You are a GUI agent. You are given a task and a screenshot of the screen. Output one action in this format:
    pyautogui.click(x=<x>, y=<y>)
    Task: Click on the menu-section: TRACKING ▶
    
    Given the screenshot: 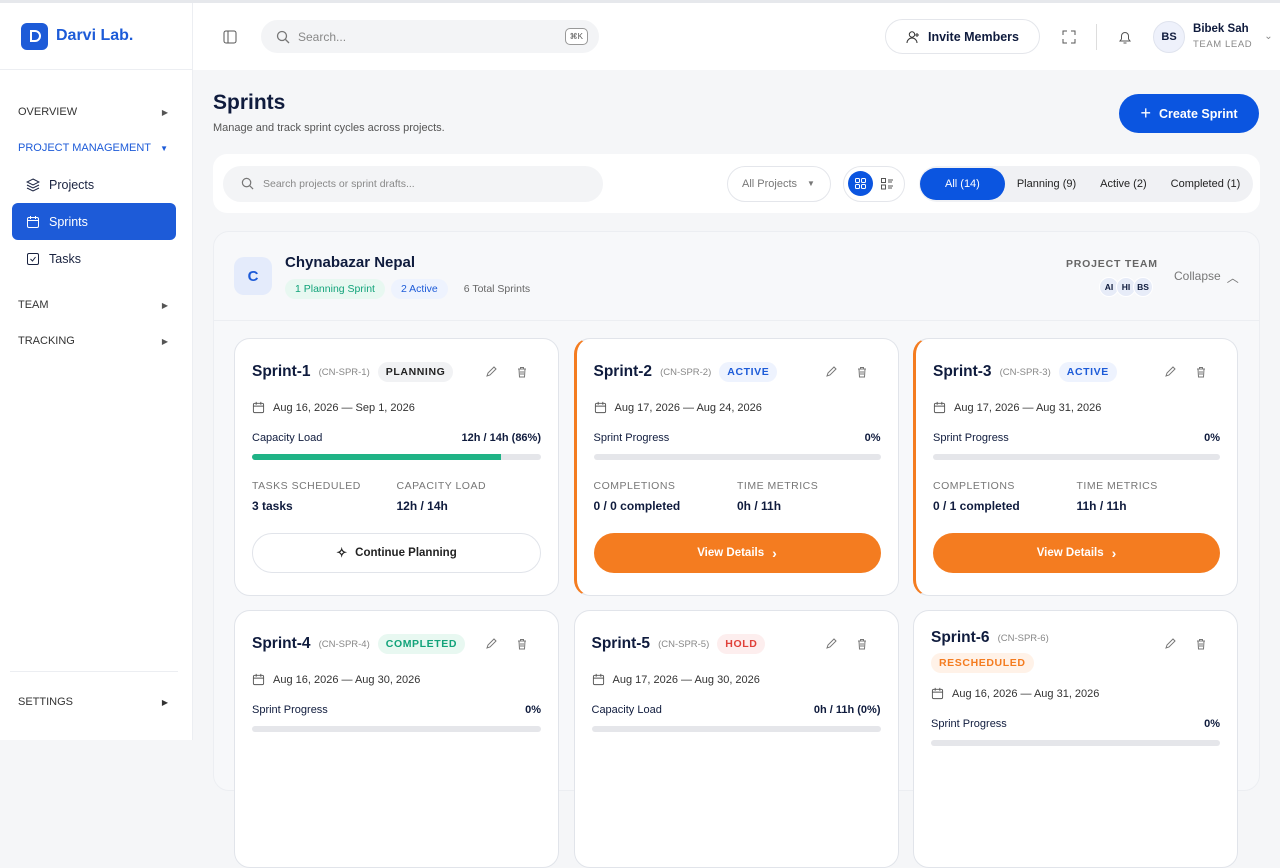 What is the action you would take?
    pyautogui.click(x=96, y=341)
    